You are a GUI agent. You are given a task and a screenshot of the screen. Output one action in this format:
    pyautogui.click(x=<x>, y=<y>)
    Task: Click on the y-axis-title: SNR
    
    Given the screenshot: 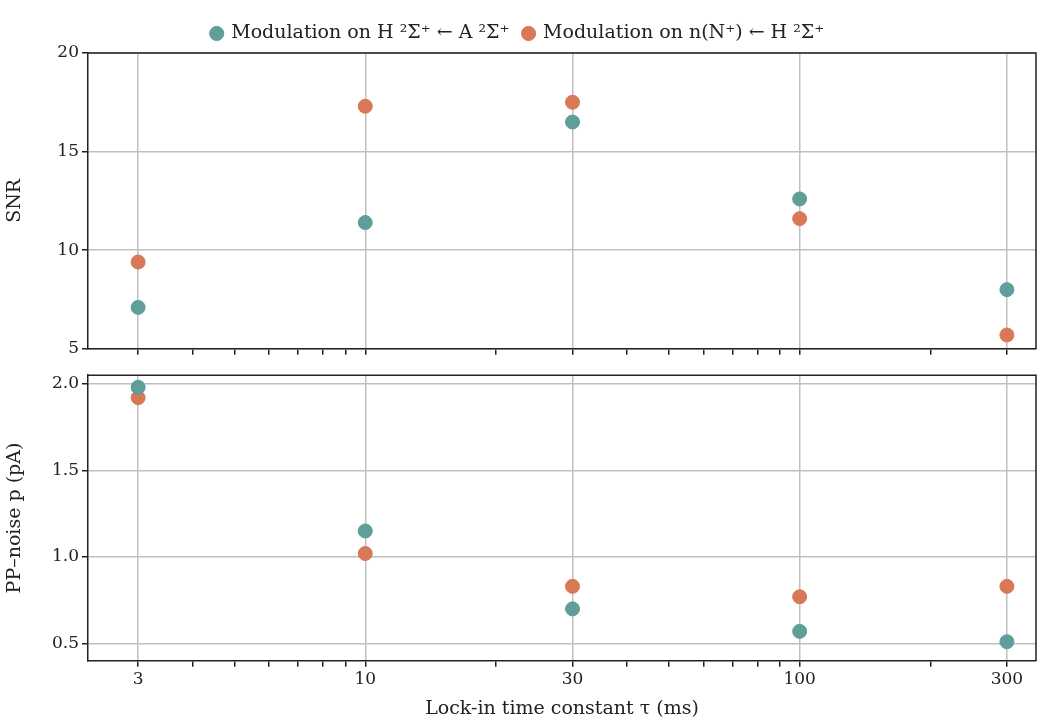 What is the action you would take?
    pyautogui.click(x=13, y=200)
    